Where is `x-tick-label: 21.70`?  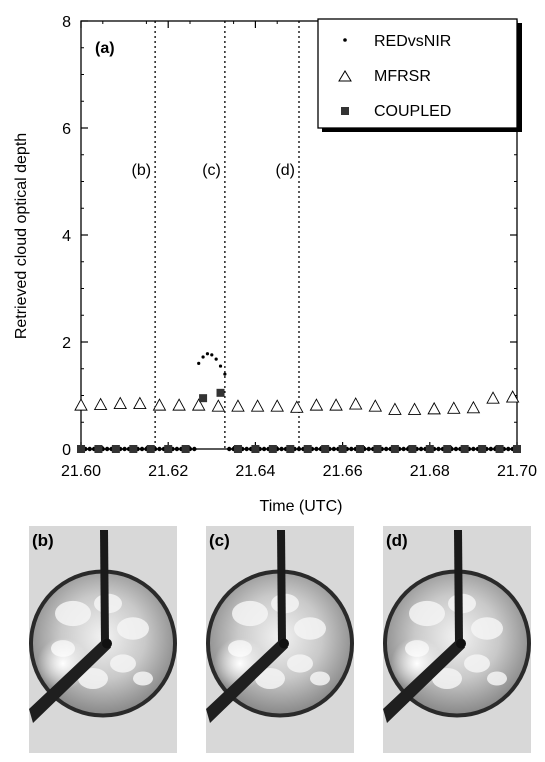
x-tick-label: 21.70 is located at coordinates (517, 471).